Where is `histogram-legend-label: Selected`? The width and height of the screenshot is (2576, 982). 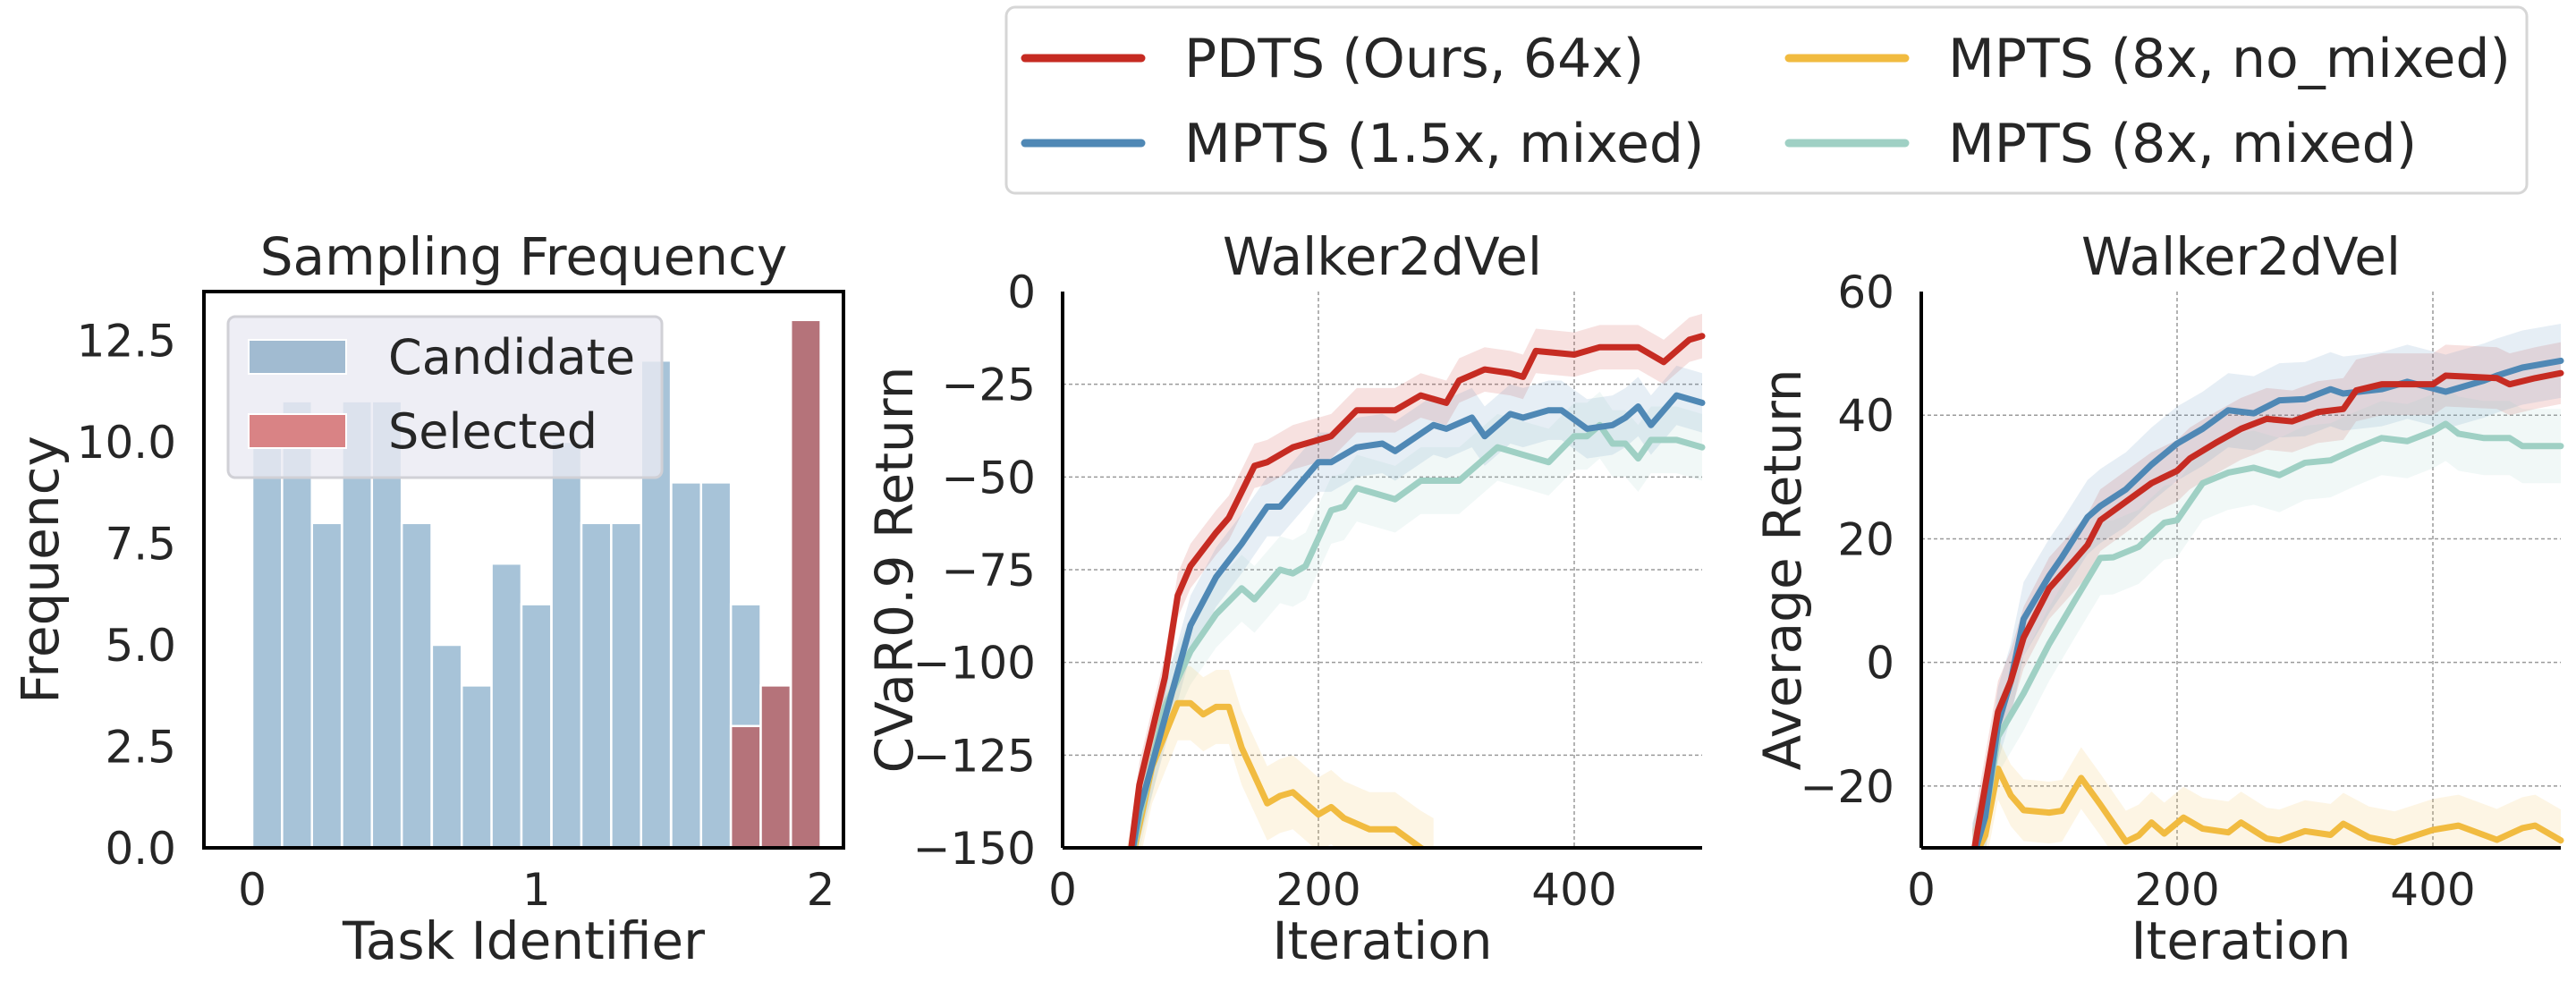 histogram-legend-label: Selected is located at coordinates (492, 431).